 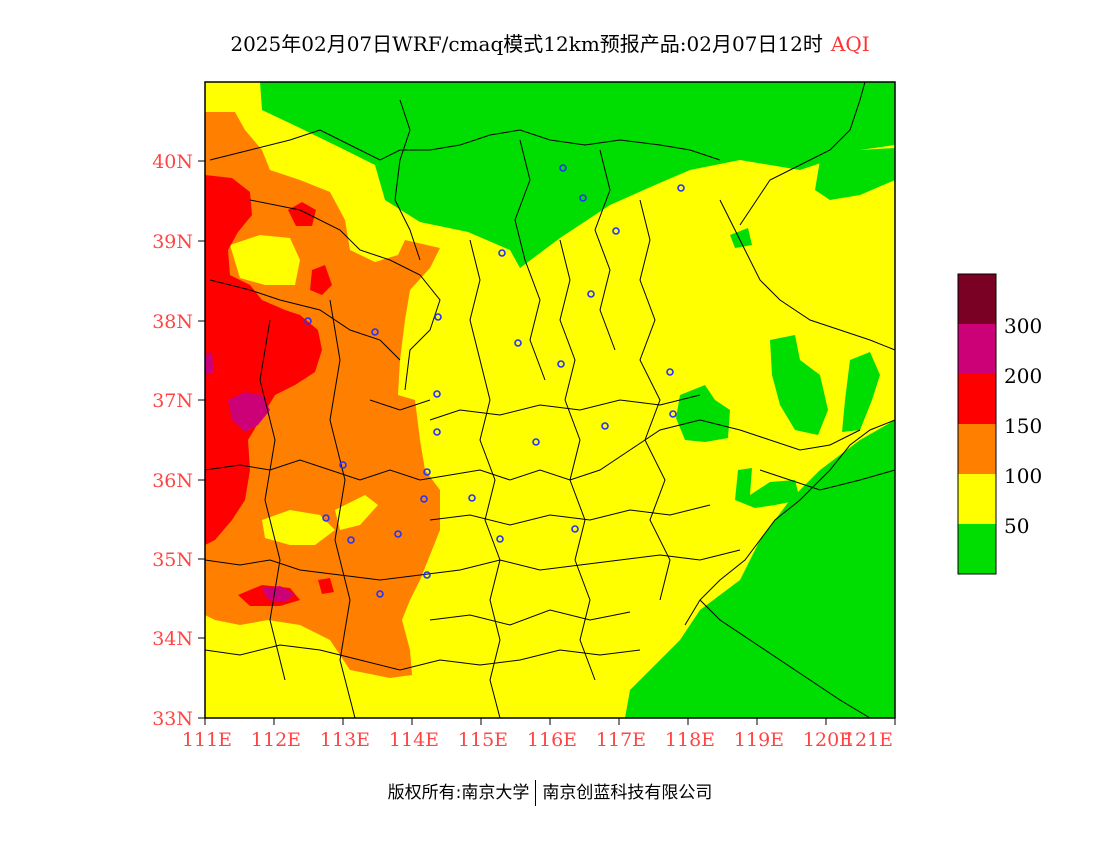 I want to click on lat-label: 35N, so click(x=172, y=560).